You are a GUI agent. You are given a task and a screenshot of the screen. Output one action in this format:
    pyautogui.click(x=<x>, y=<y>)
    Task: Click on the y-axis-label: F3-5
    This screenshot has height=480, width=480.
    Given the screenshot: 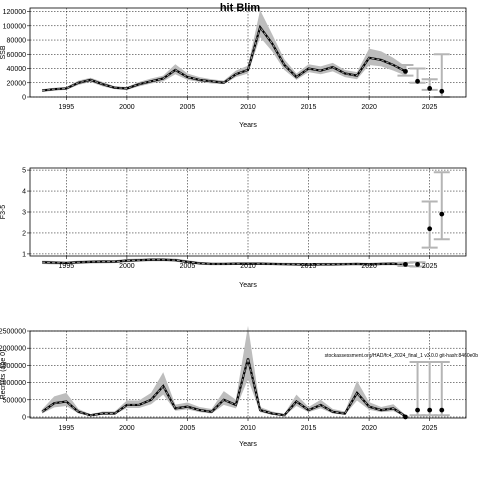 What is the action you would take?
    pyautogui.click(x=3, y=212)
    